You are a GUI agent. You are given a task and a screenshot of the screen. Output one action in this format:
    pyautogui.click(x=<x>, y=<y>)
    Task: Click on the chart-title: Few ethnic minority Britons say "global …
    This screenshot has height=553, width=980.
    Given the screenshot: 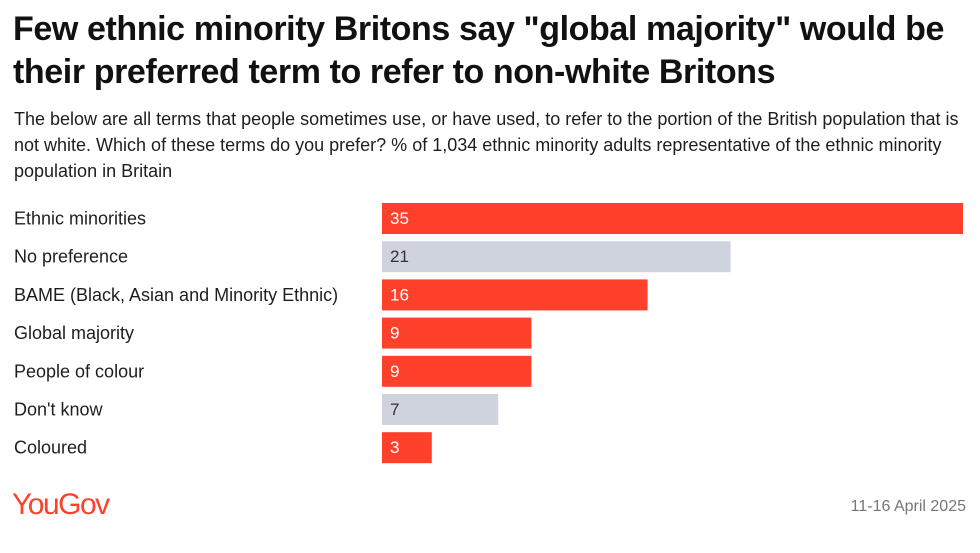 What is the action you would take?
    pyautogui.click(x=478, y=50)
    